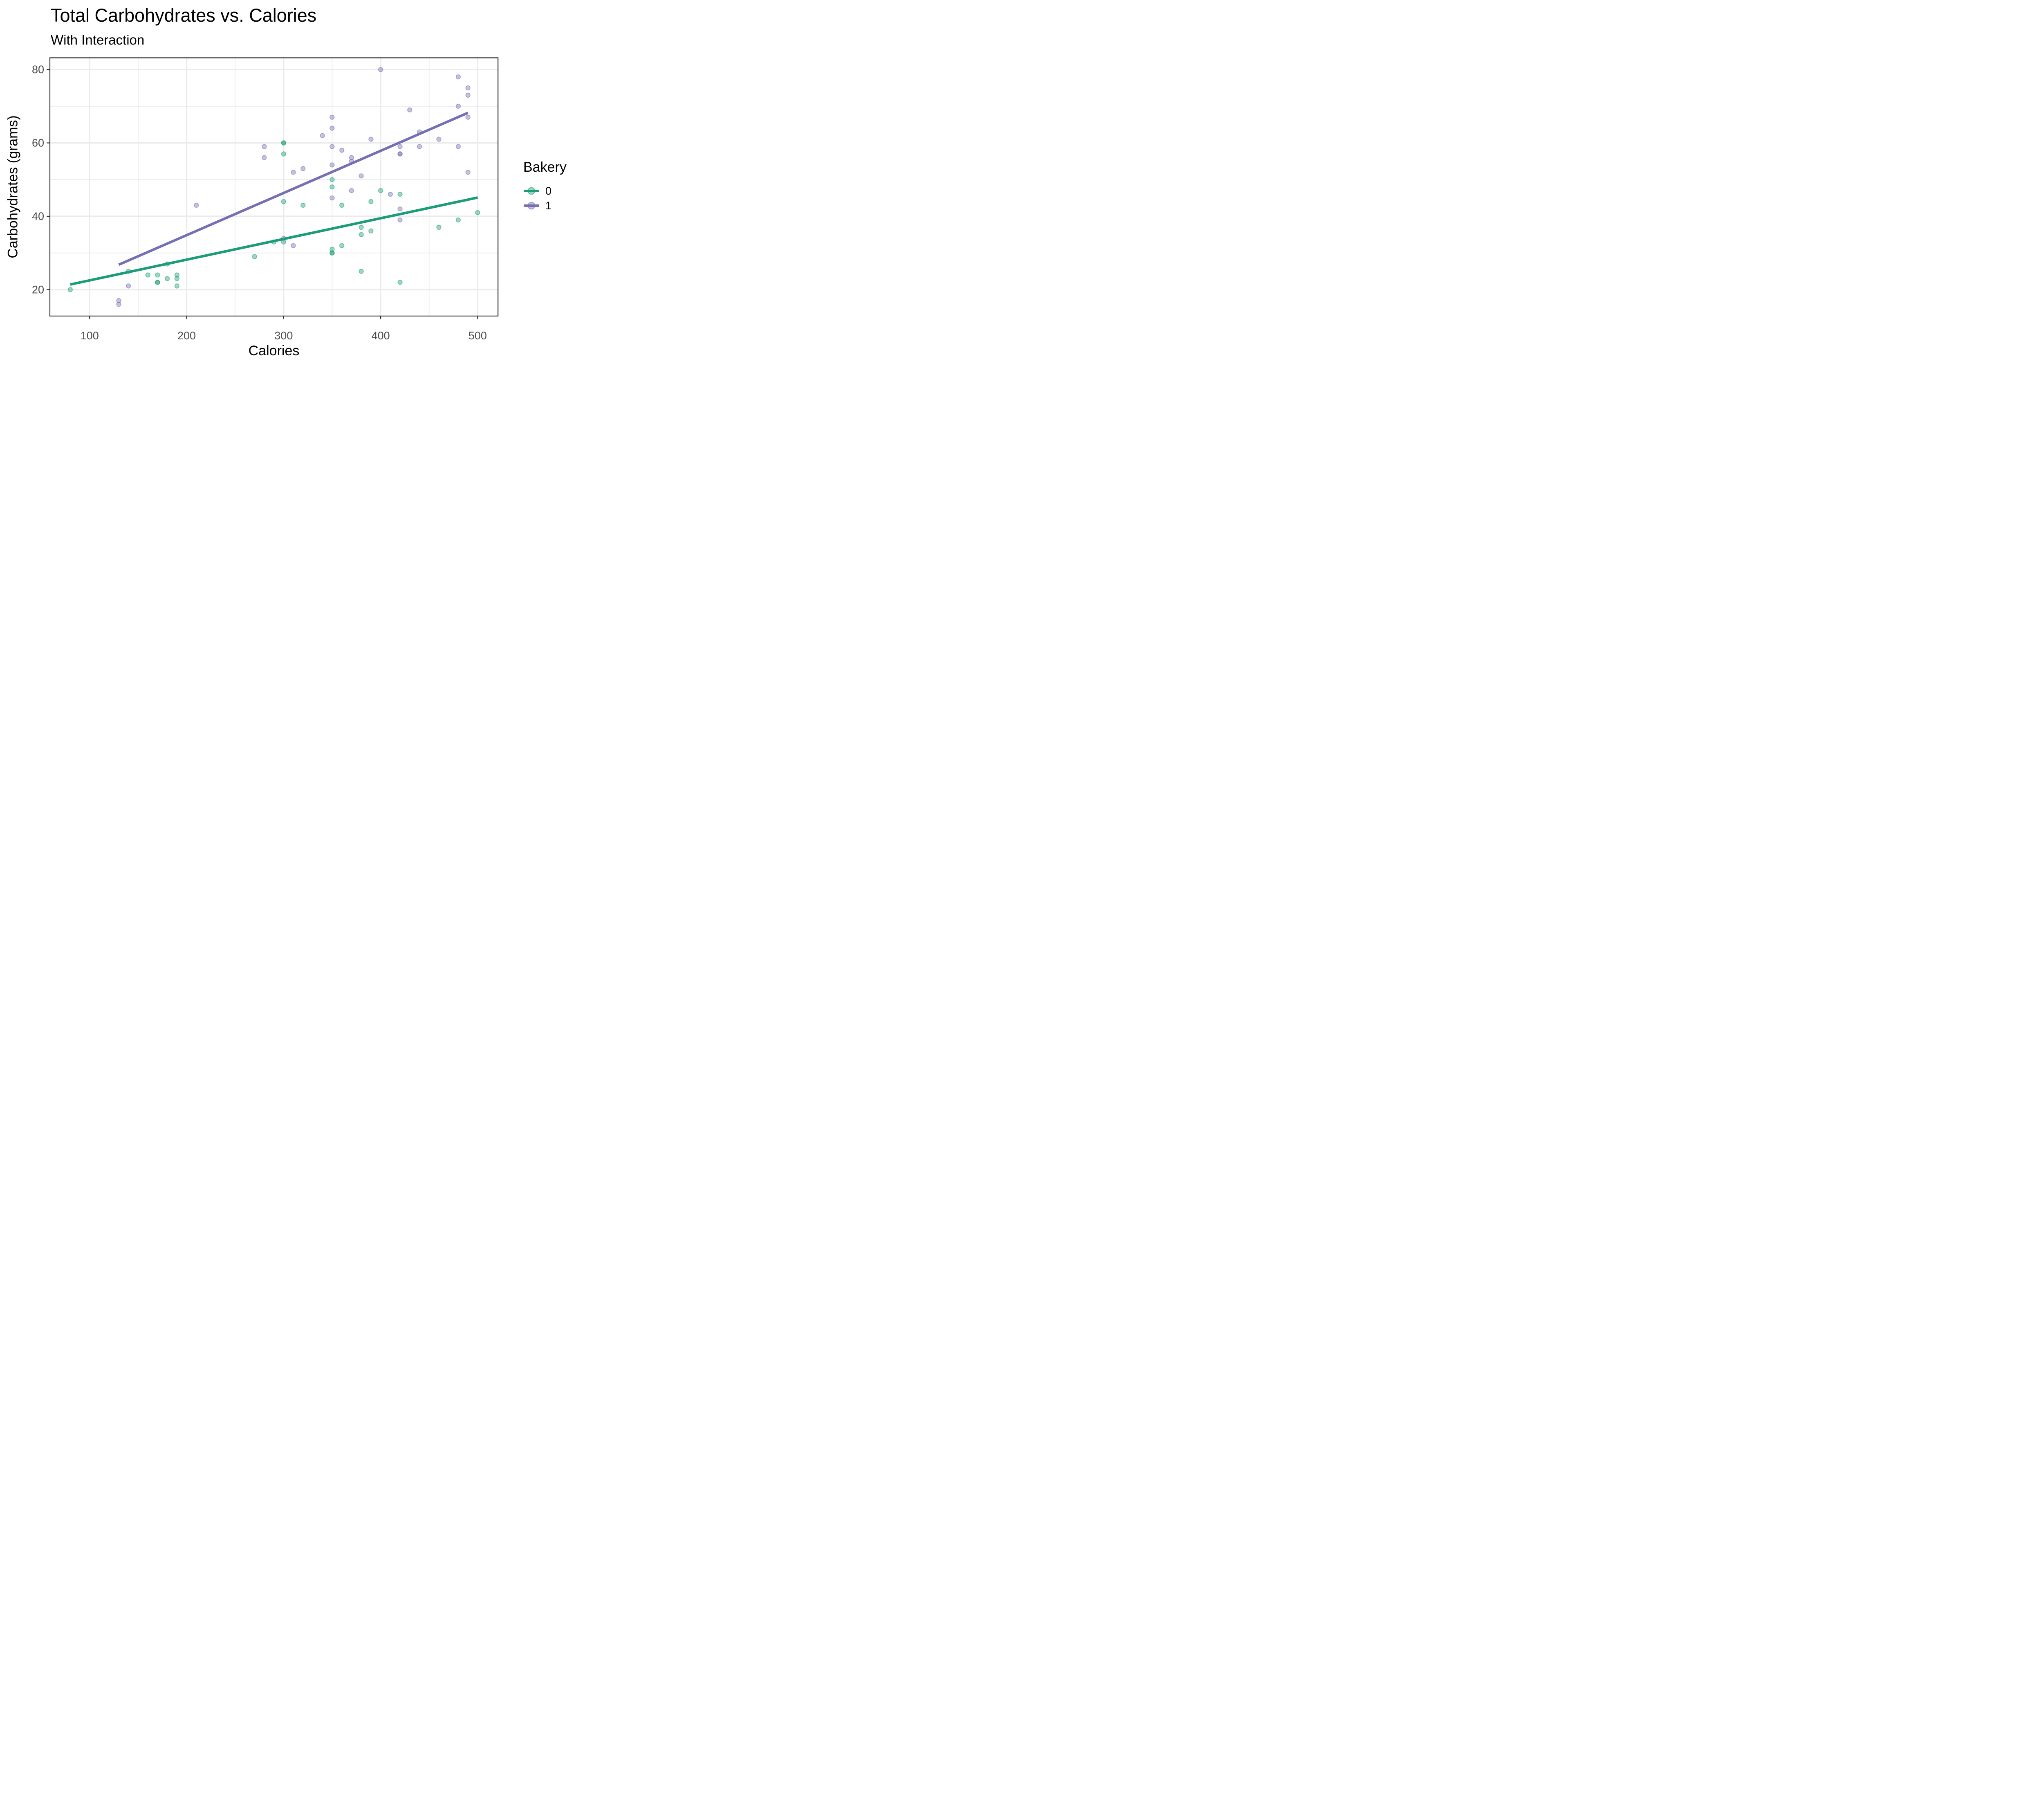 Image resolution: width=2044 pixels, height=1819 pixels. I want to click on y-tick-label: 60, so click(38, 143).